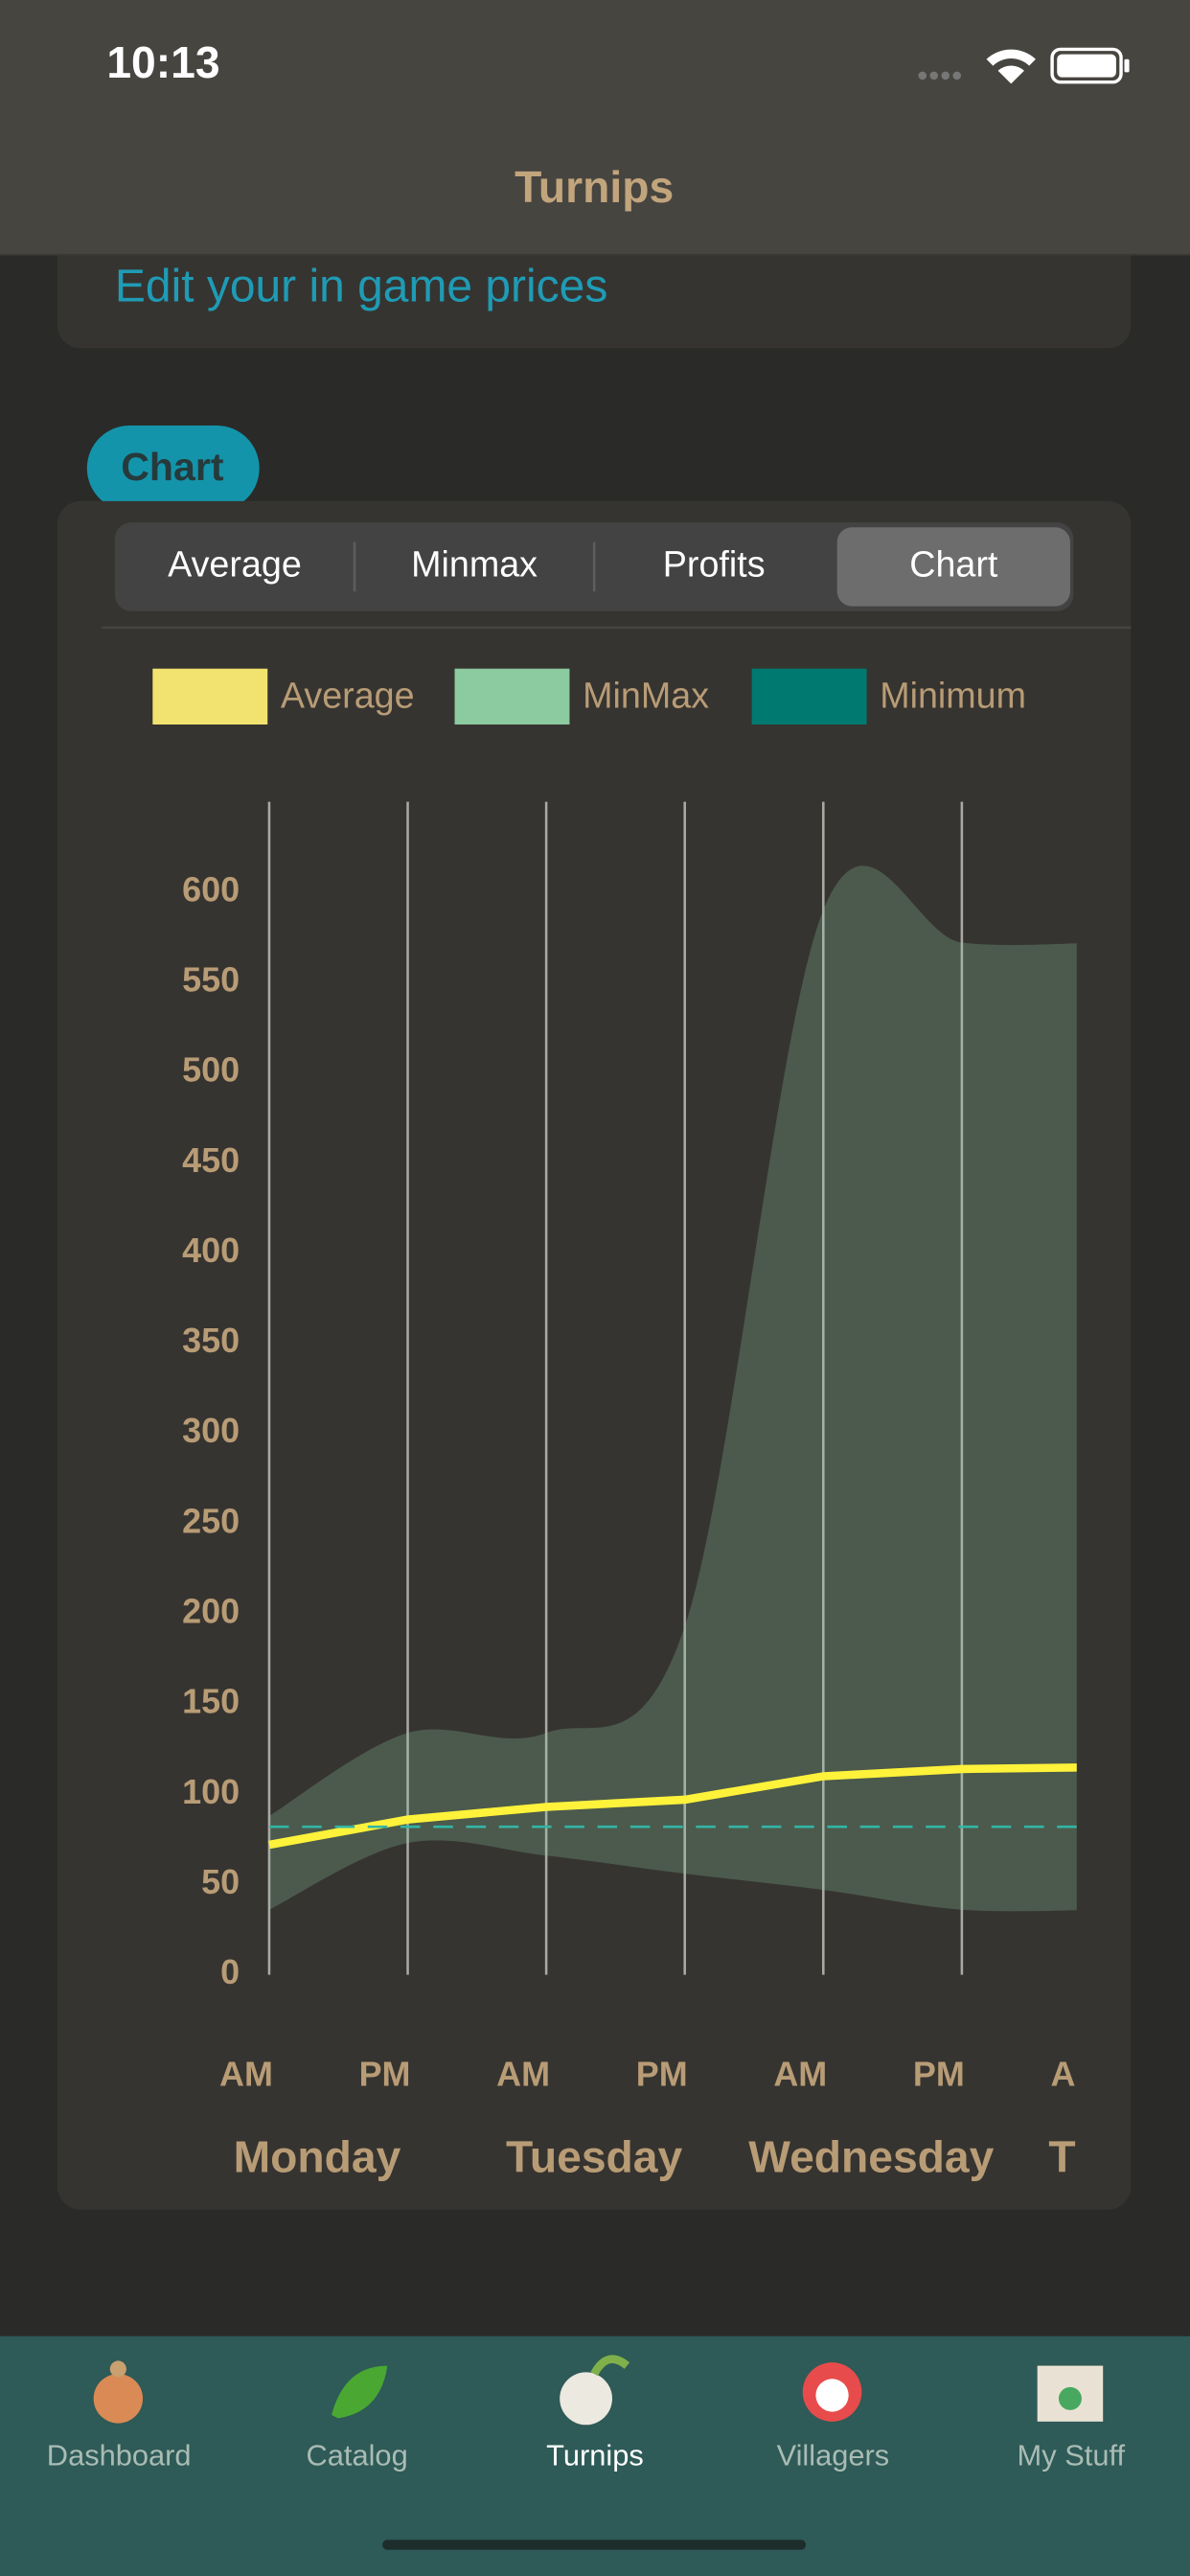 The image size is (1190, 2576). Describe the element at coordinates (211, 1341) in the screenshot. I see `y-tick-label: 350` at that location.